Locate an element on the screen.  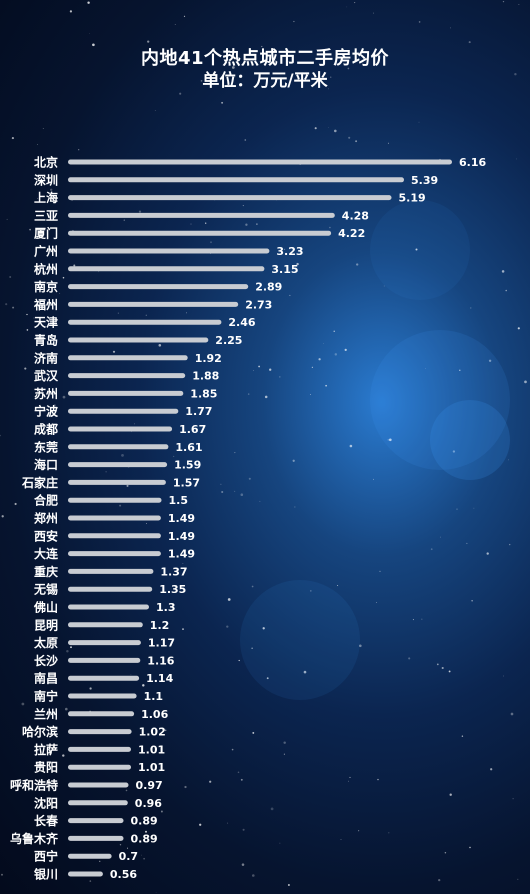
value-label: 1.49 is located at coordinates (181, 554).